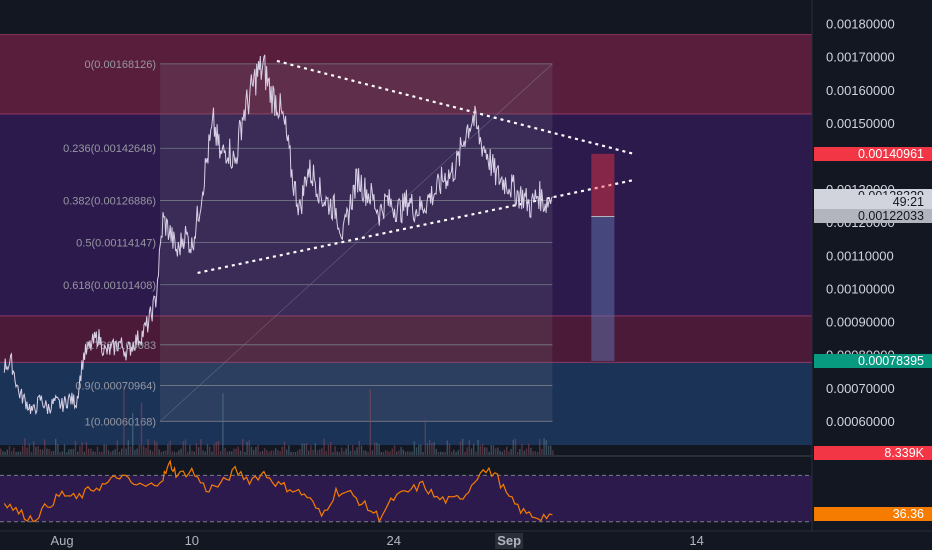  I want to click on price-badge-2: 49:21, so click(873, 202).